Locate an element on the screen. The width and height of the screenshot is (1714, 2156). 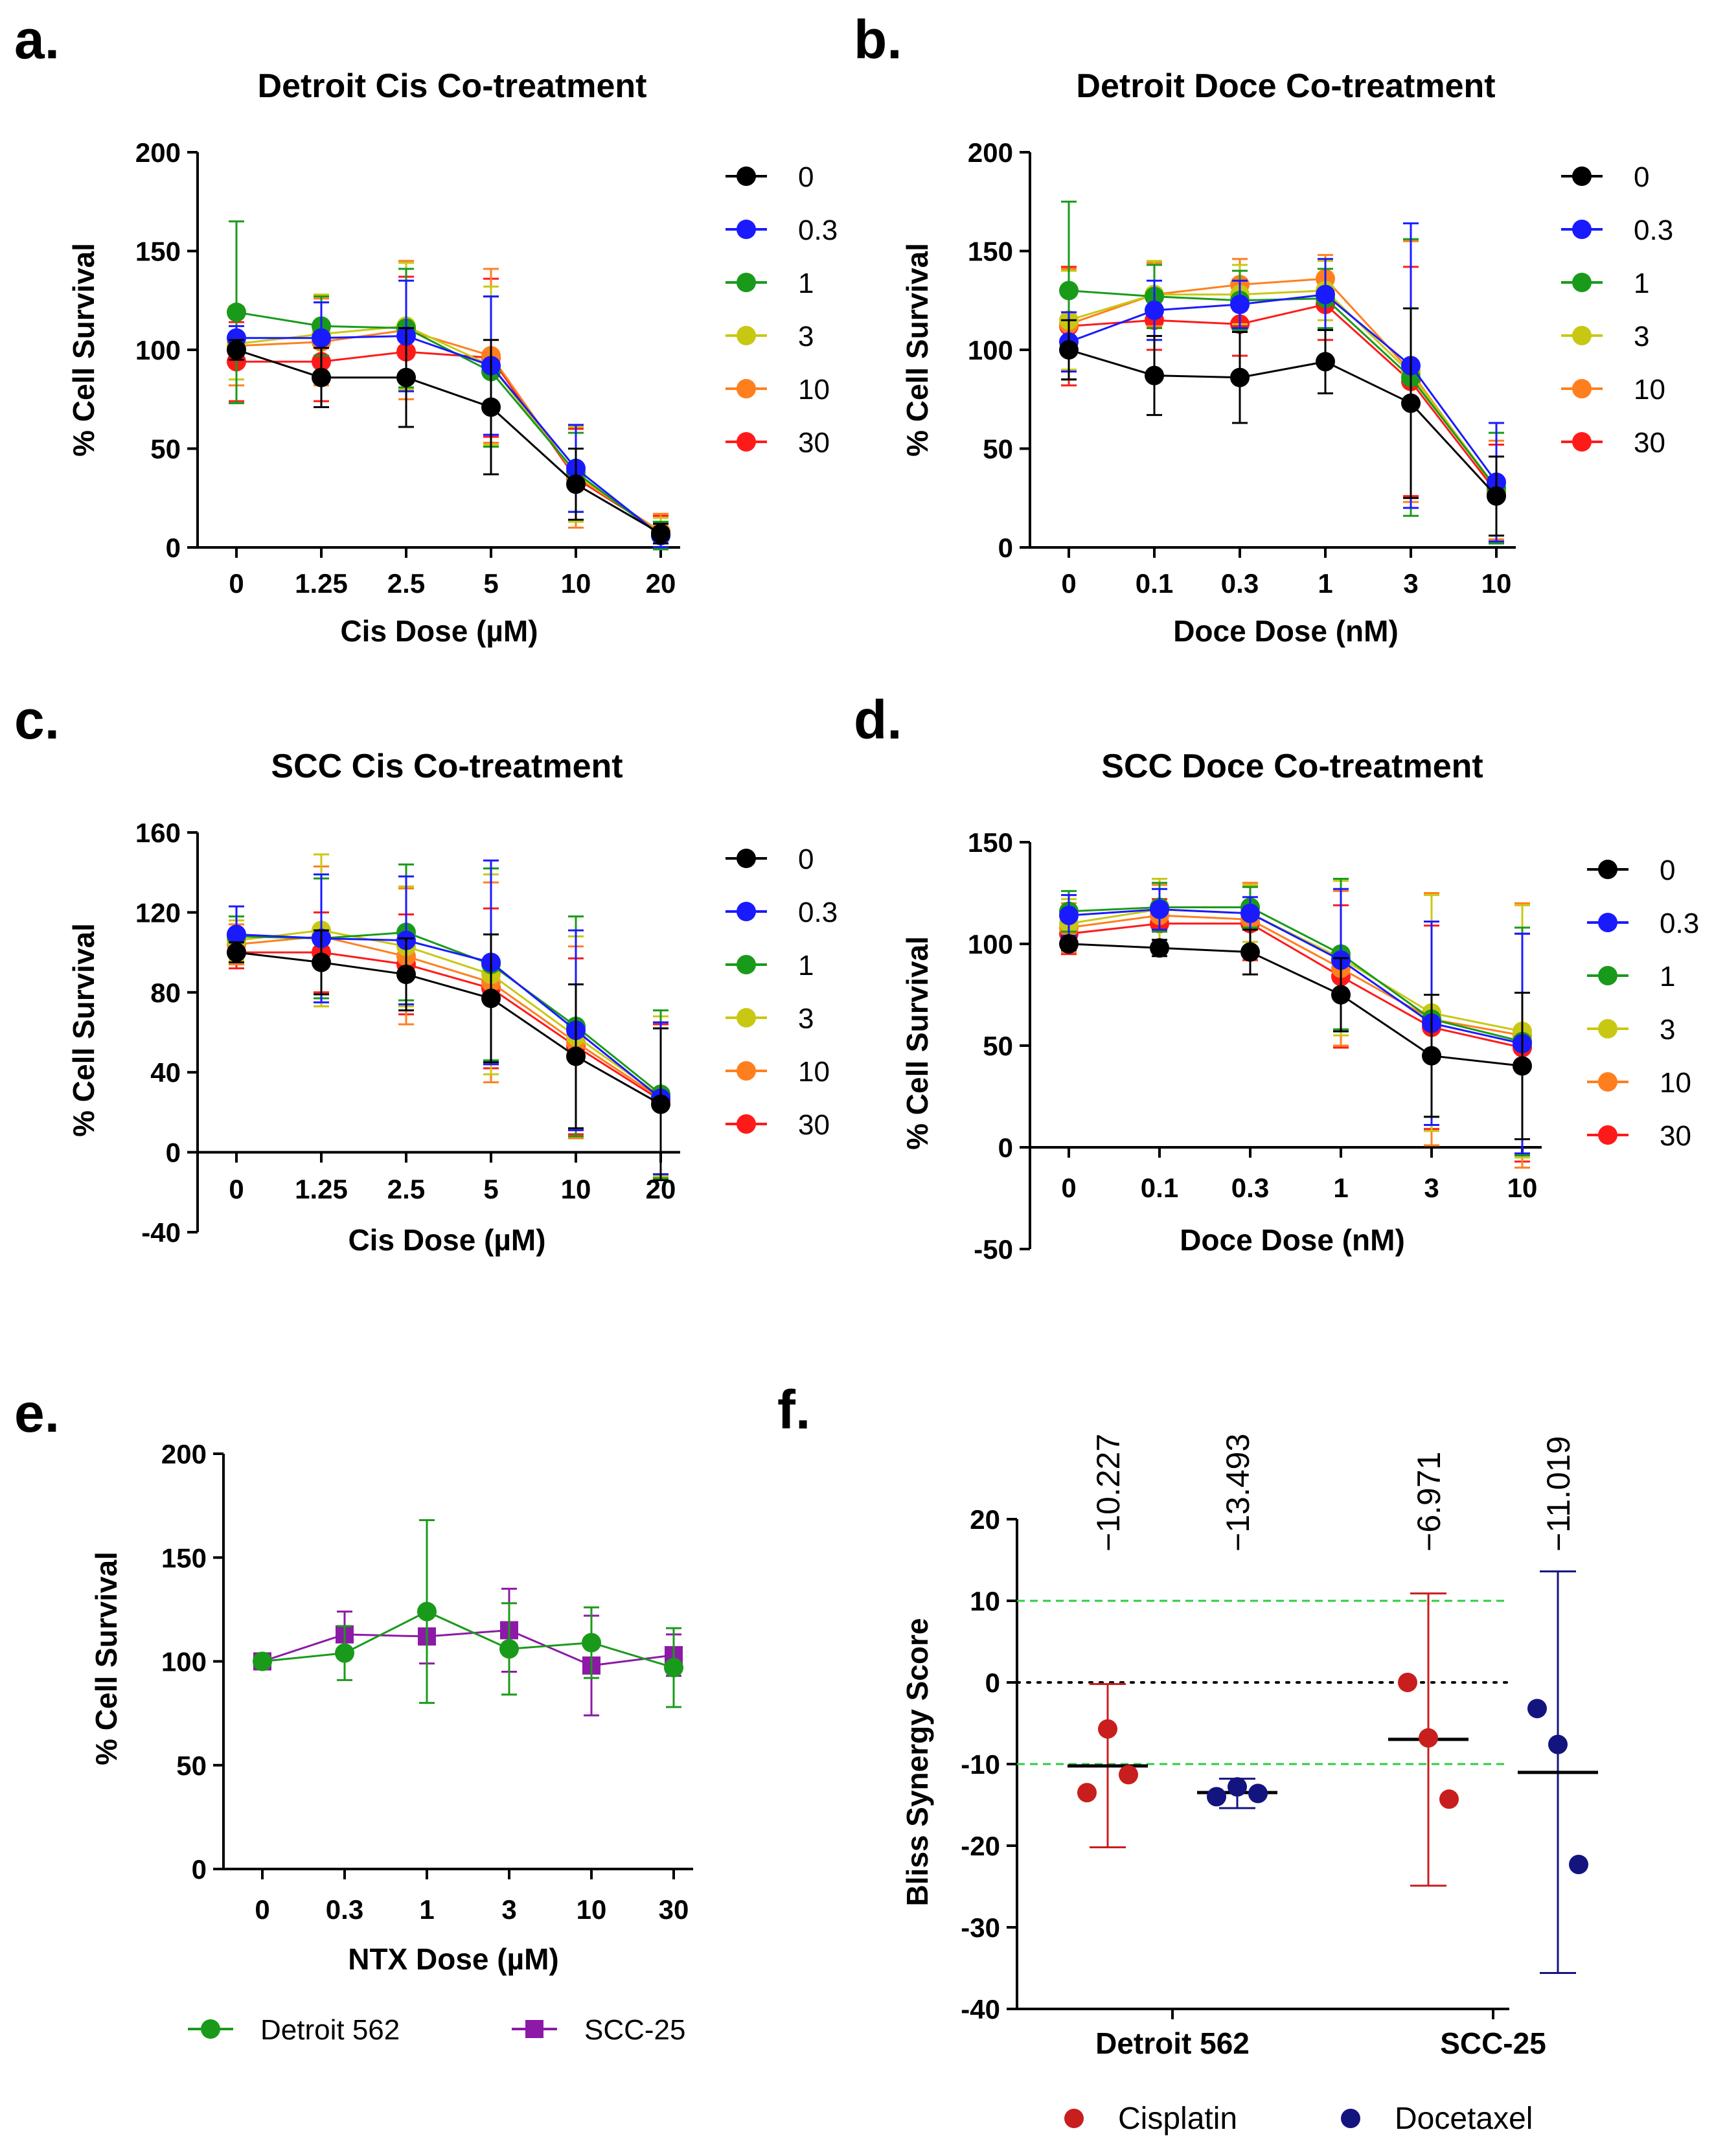
group-cisplatin: −10.227 is located at coordinates (1108, 1641).